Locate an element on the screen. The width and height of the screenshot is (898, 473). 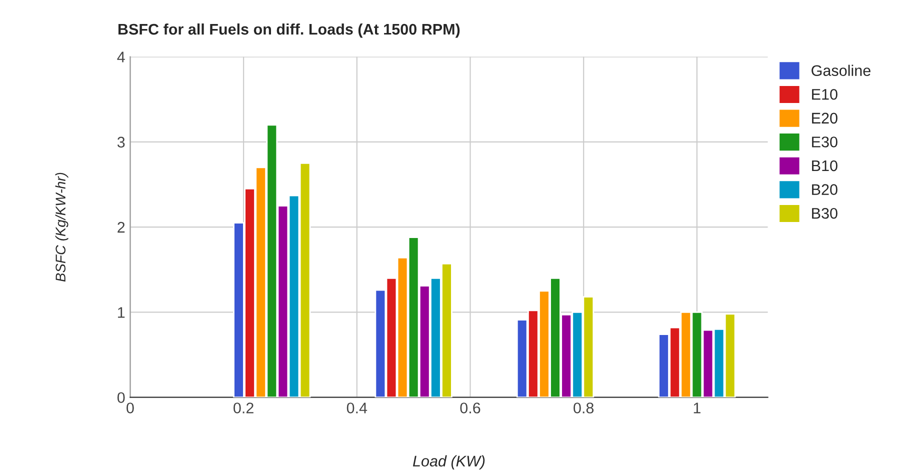
x-tick-label: 0.6 is located at coordinates (470, 408).